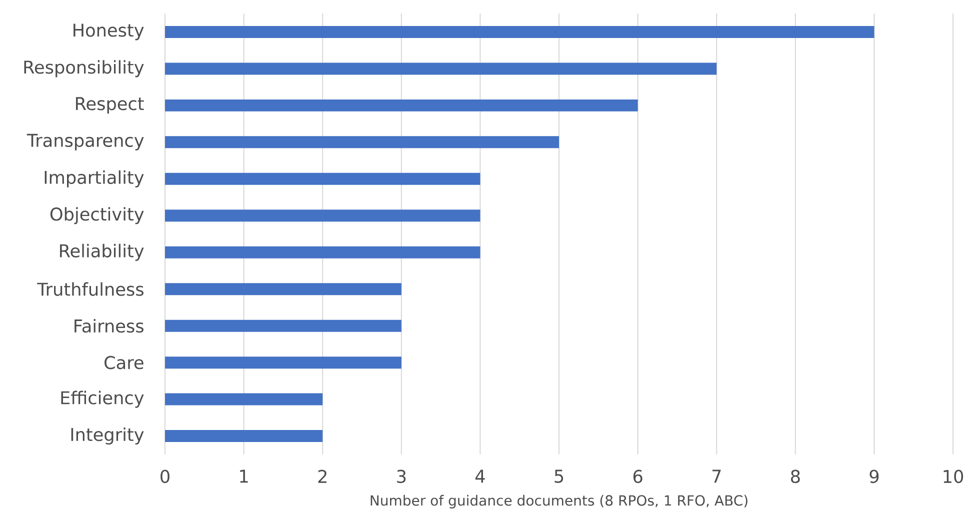 This screenshot has width=969, height=532. What do you see at coordinates (559, 501) in the screenshot?
I see `x-axis-title: Number of guidance documents (8 RPOs, 1 RFO, ABC)` at bounding box center [559, 501].